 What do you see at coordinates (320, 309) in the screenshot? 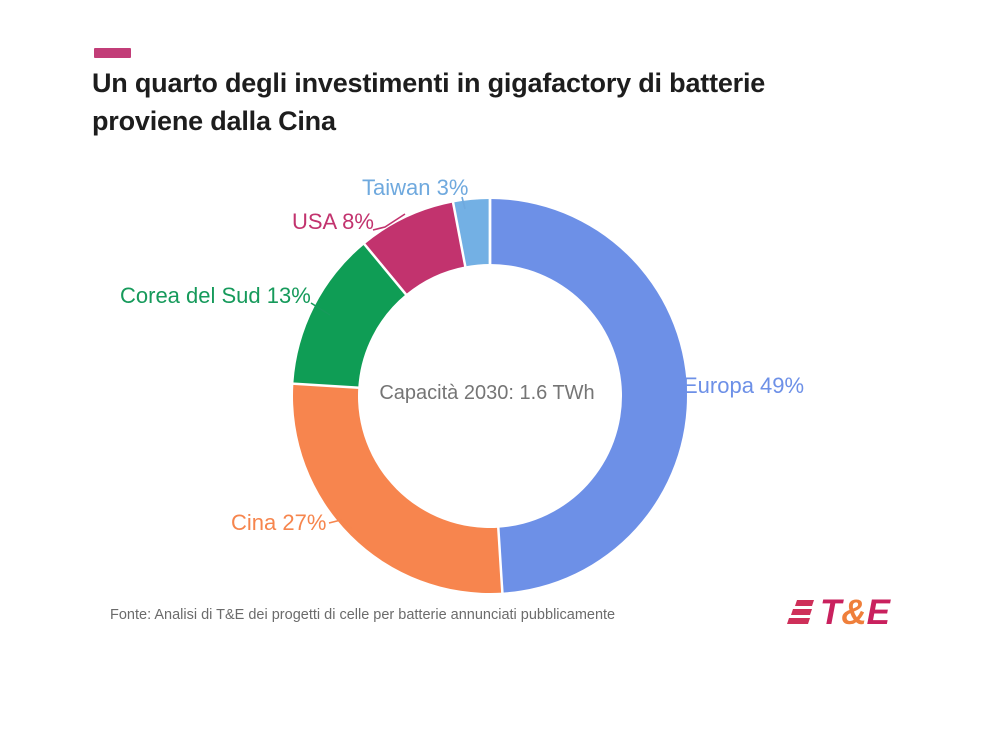
I see `leader-line-corea-del-sud` at bounding box center [320, 309].